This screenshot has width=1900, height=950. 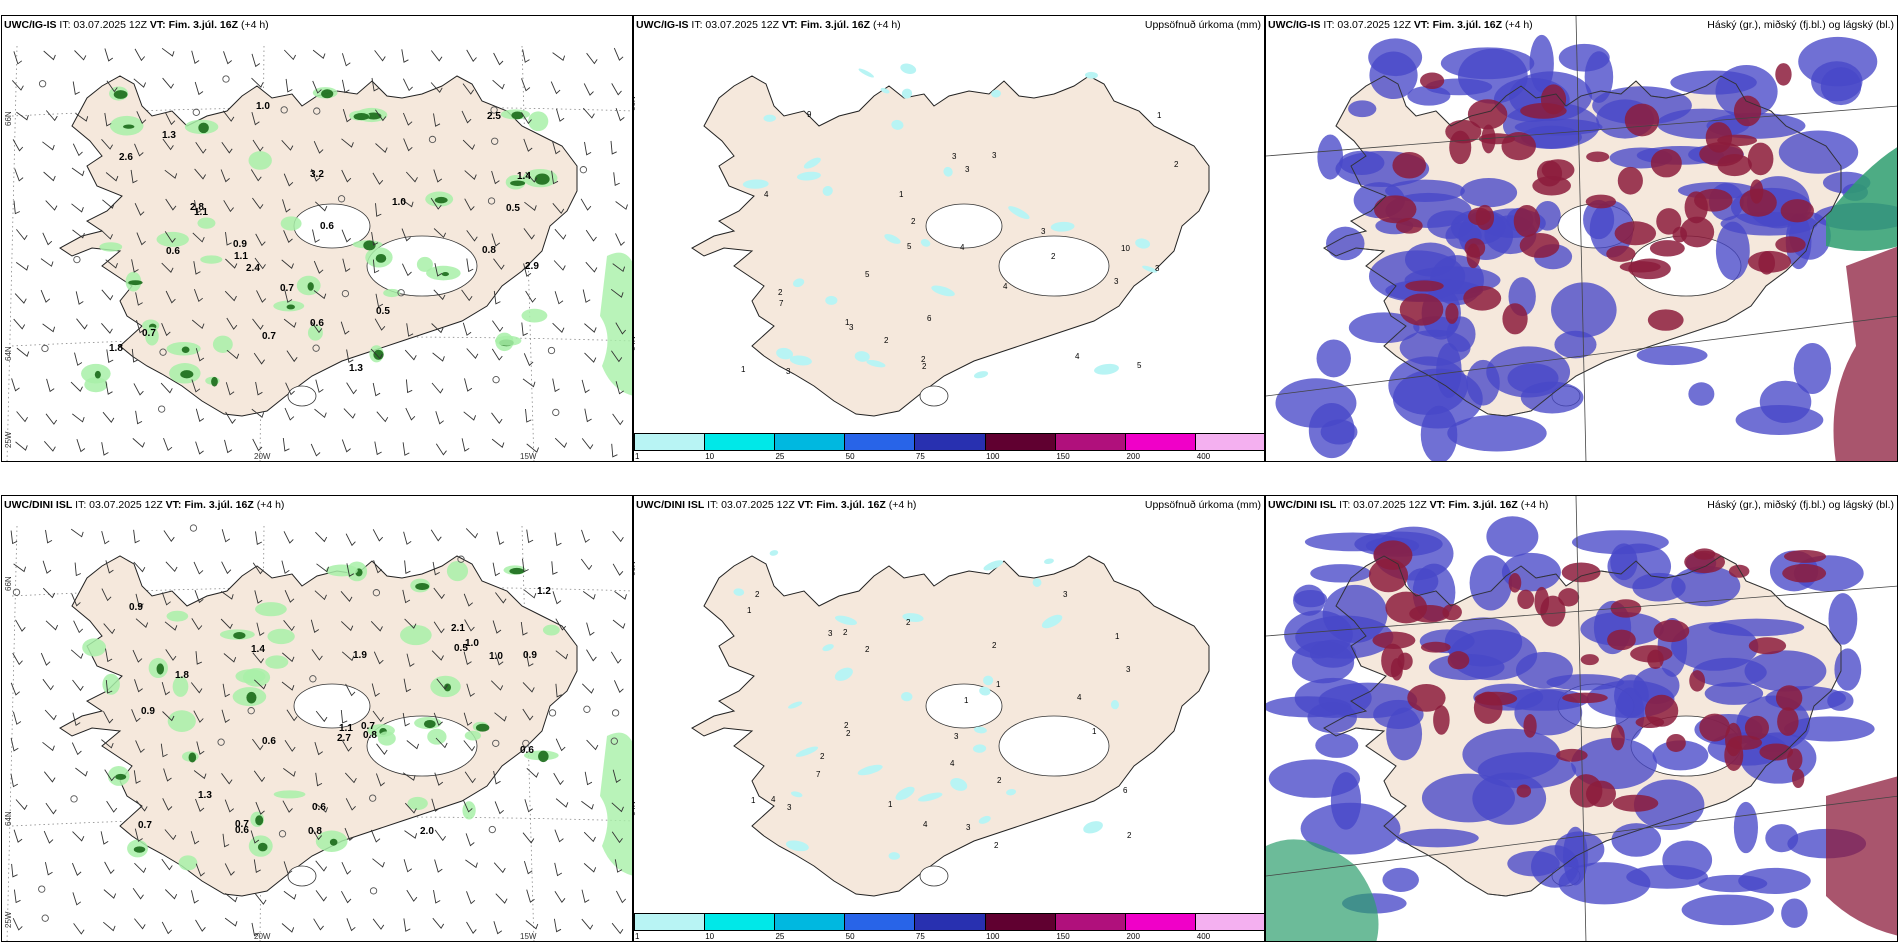 What do you see at coordinates (332, 706) in the screenshot?
I see `vatnajokull-glacier` at bounding box center [332, 706].